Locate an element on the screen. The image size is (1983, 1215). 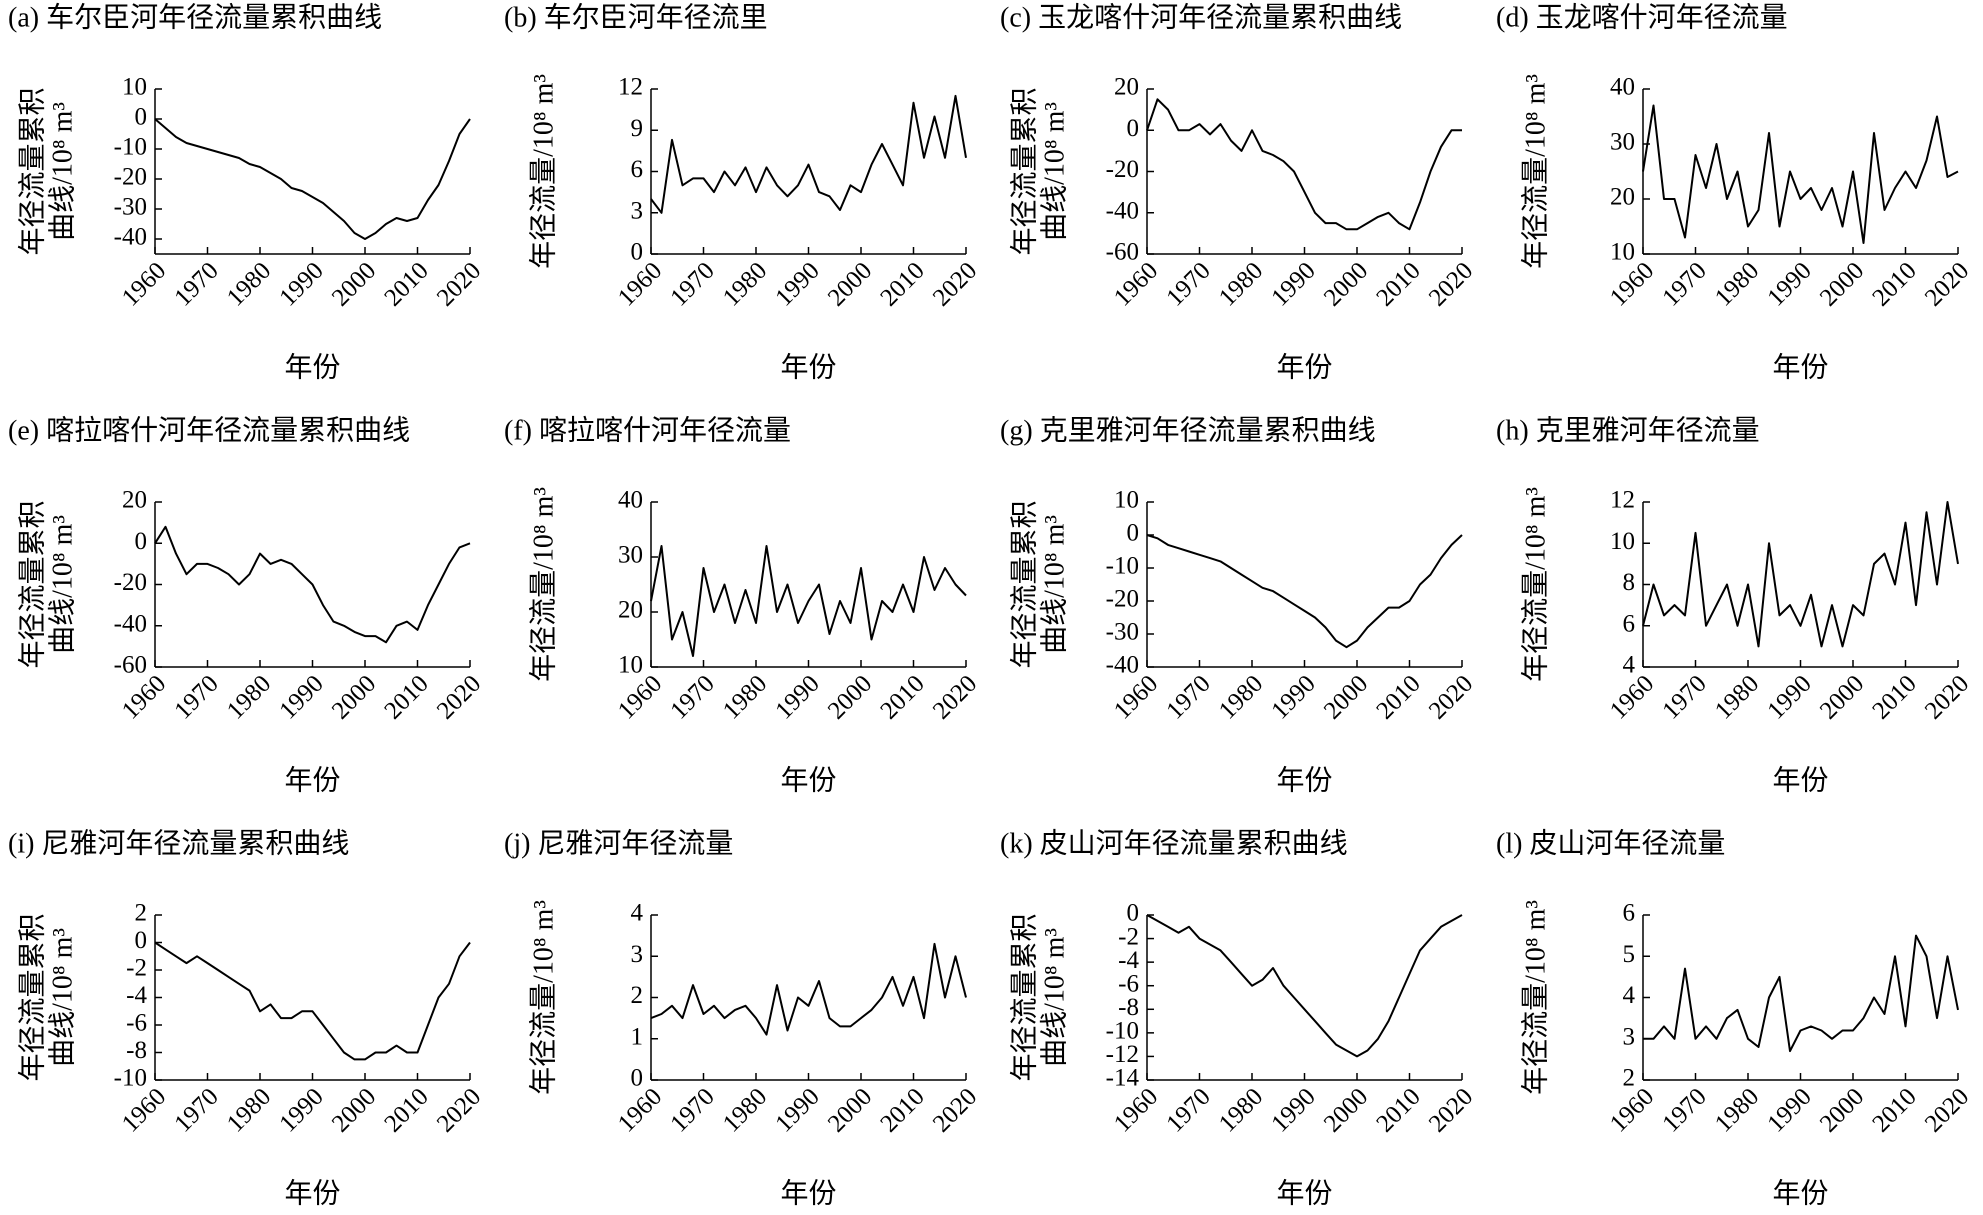
y-tick-label: 12 is located at coordinates (630, 87).